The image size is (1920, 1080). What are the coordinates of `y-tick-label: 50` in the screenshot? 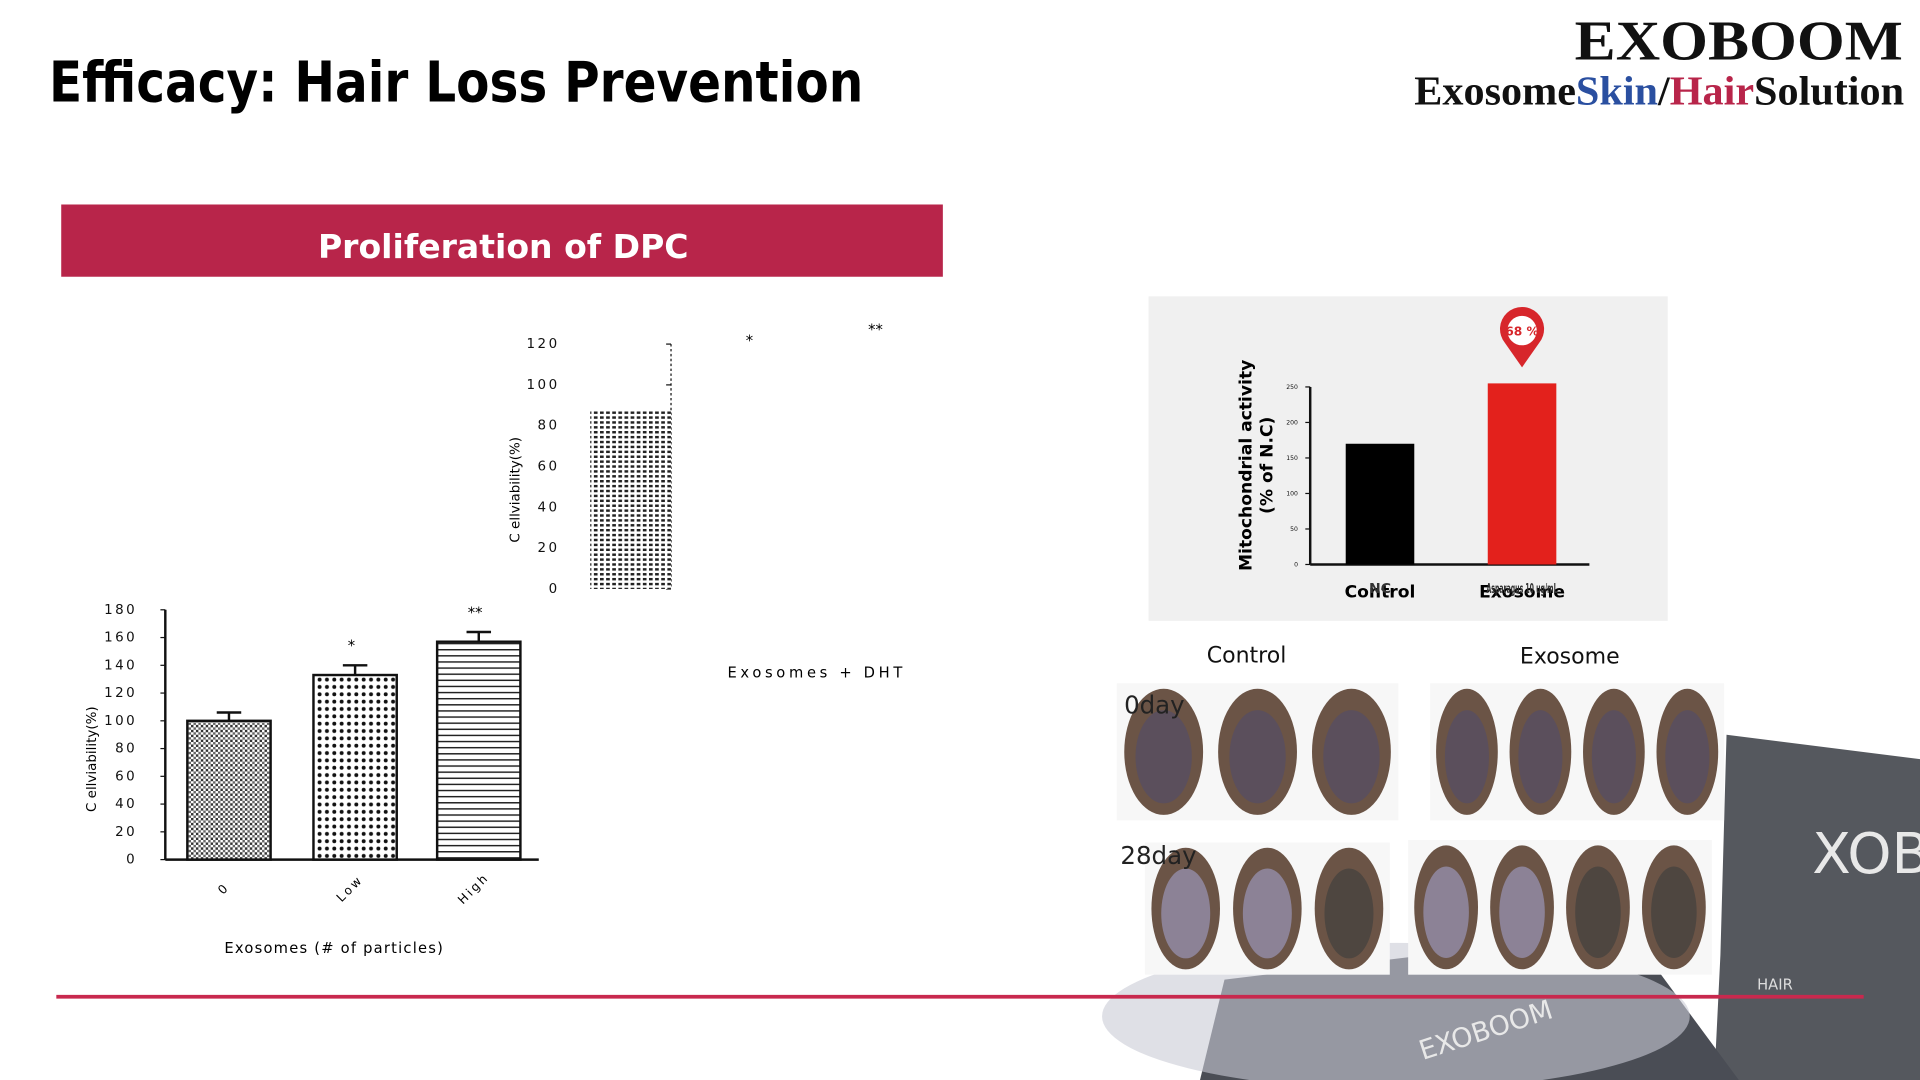 It's located at (1294, 529).